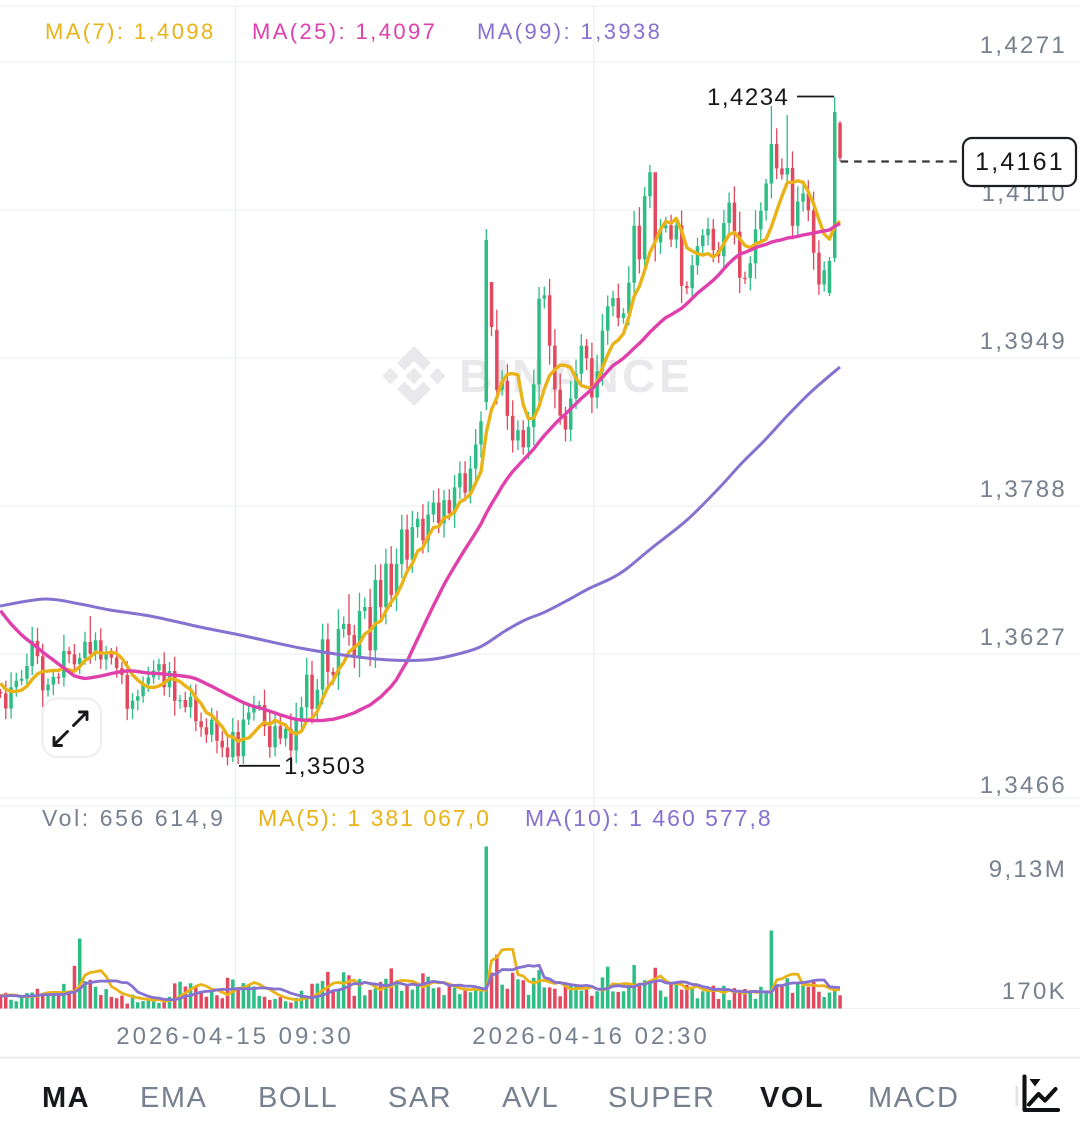 The width and height of the screenshot is (1080, 1143). Describe the element at coordinates (420, 1098) in the screenshot. I see `svg-text: SAR` at that location.